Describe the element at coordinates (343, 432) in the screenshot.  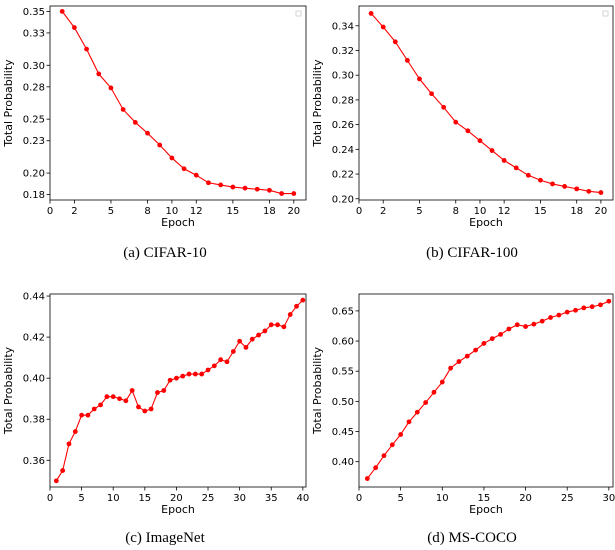
I see `y-tick-label: 0.45` at that location.